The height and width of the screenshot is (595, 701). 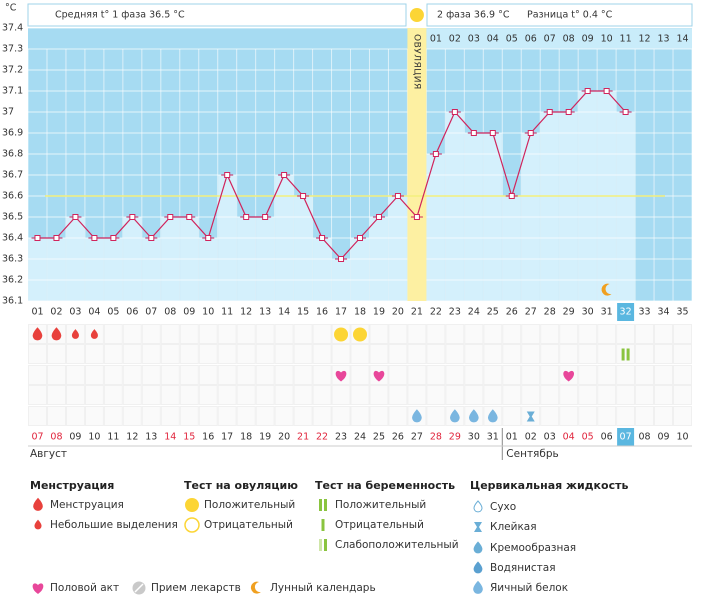 I want to click on x-tick-label: 32, so click(x=626, y=312).